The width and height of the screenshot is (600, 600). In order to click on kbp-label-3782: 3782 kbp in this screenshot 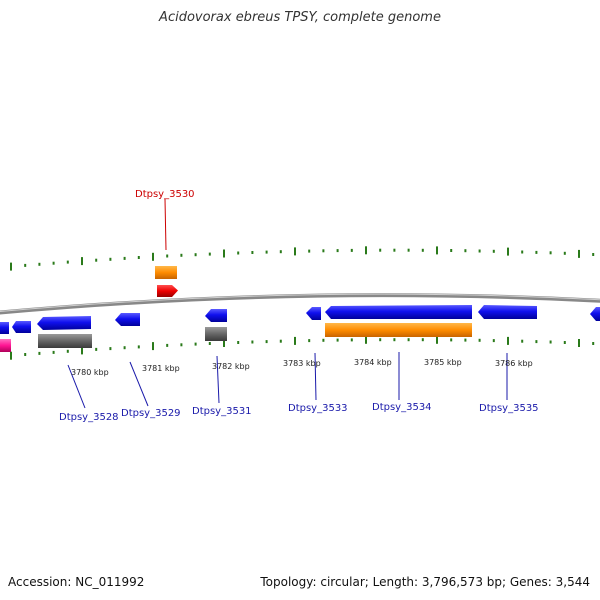, I will do `click(231, 366)`.